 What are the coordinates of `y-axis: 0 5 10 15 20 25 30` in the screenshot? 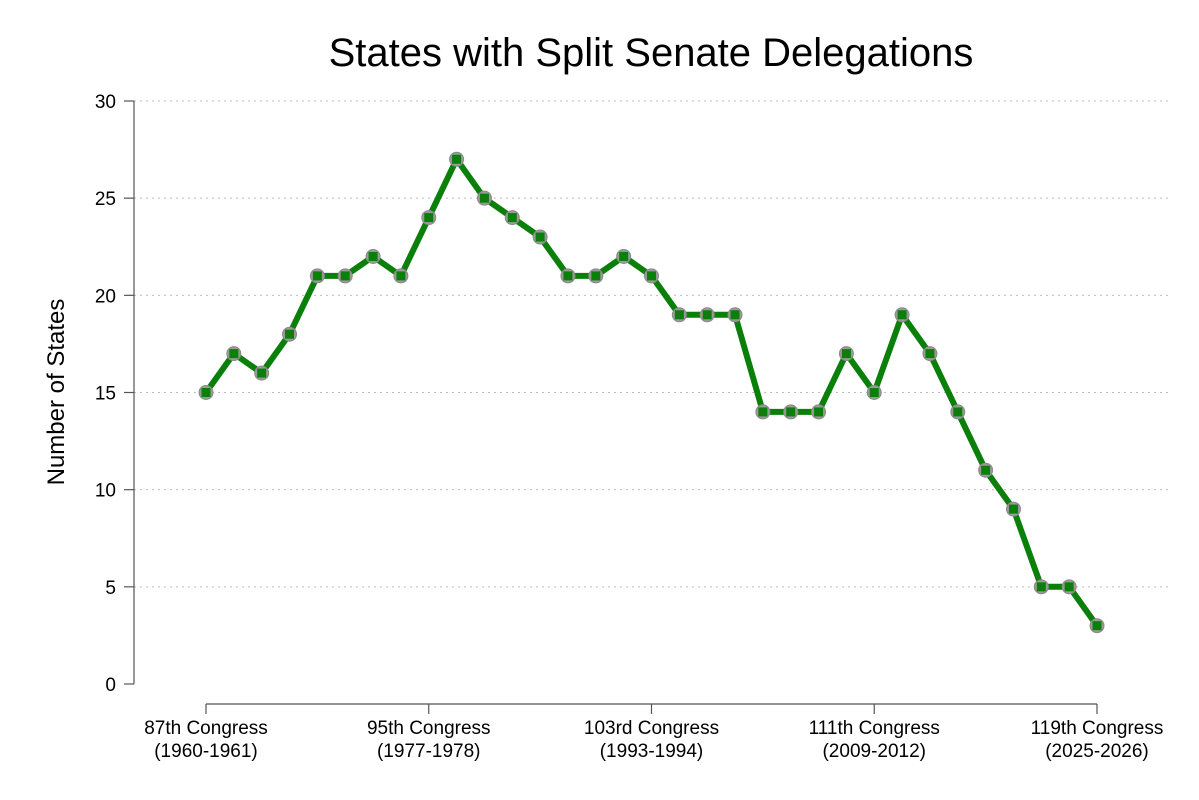 It's located at (115, 394).